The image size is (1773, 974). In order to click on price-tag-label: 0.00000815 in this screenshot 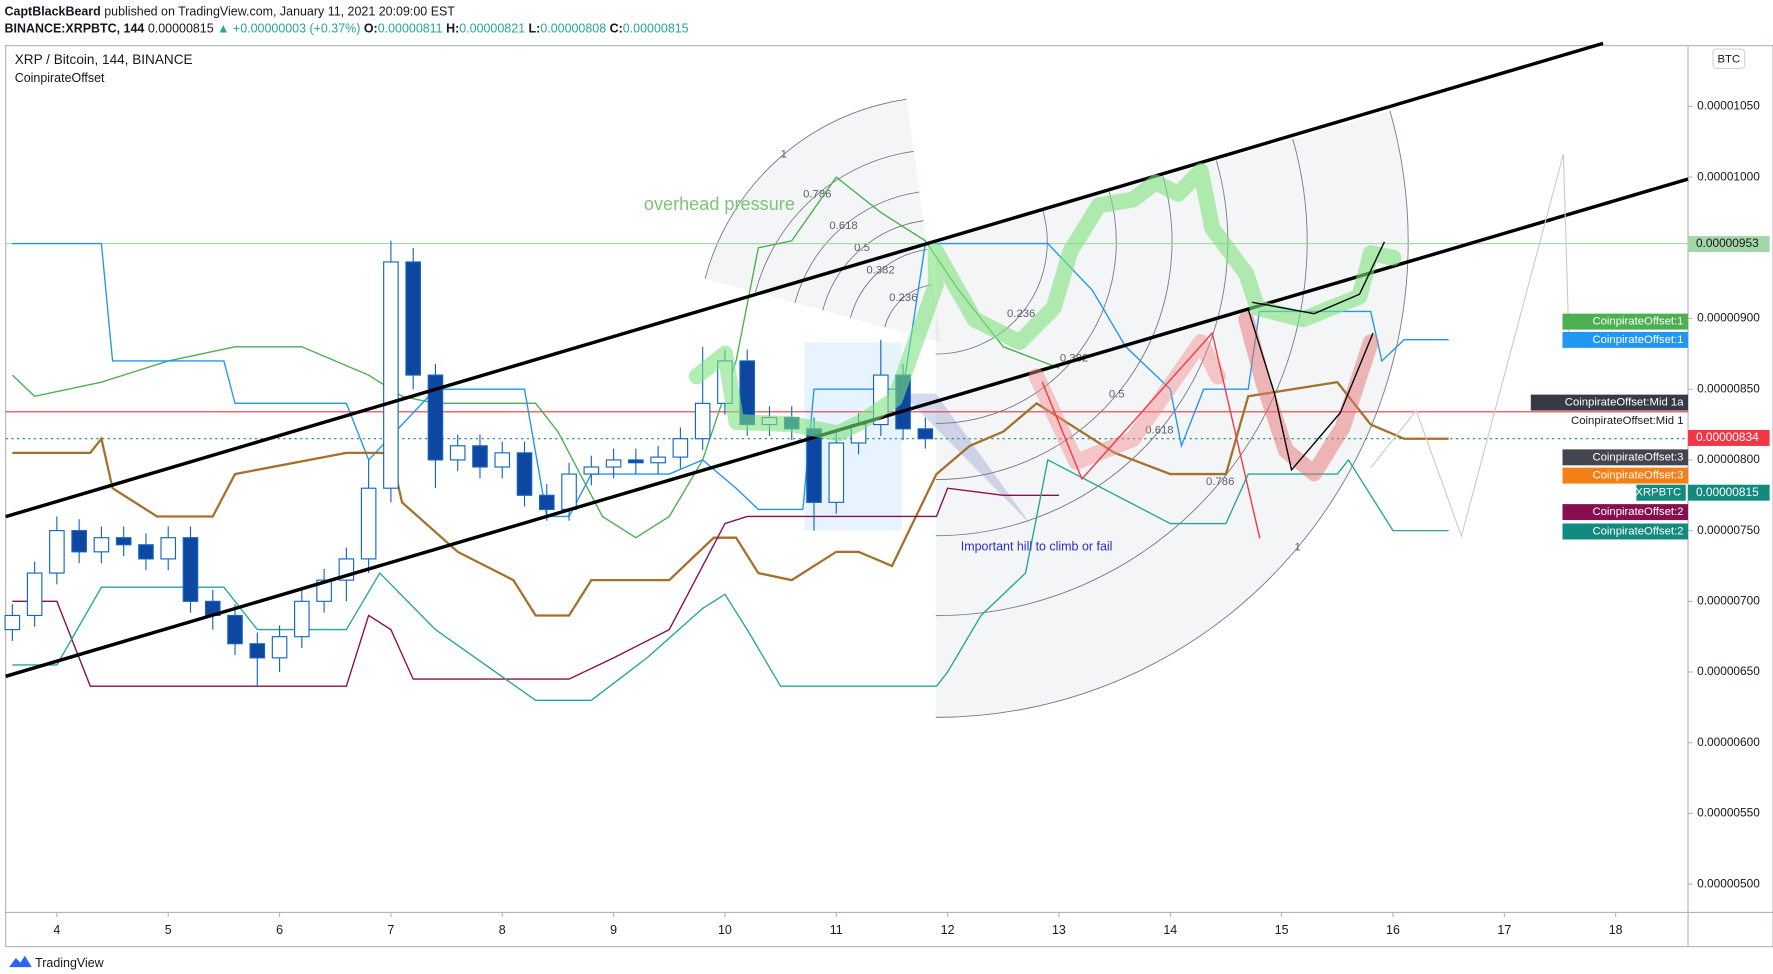, I will do `click(1727, 492)`.